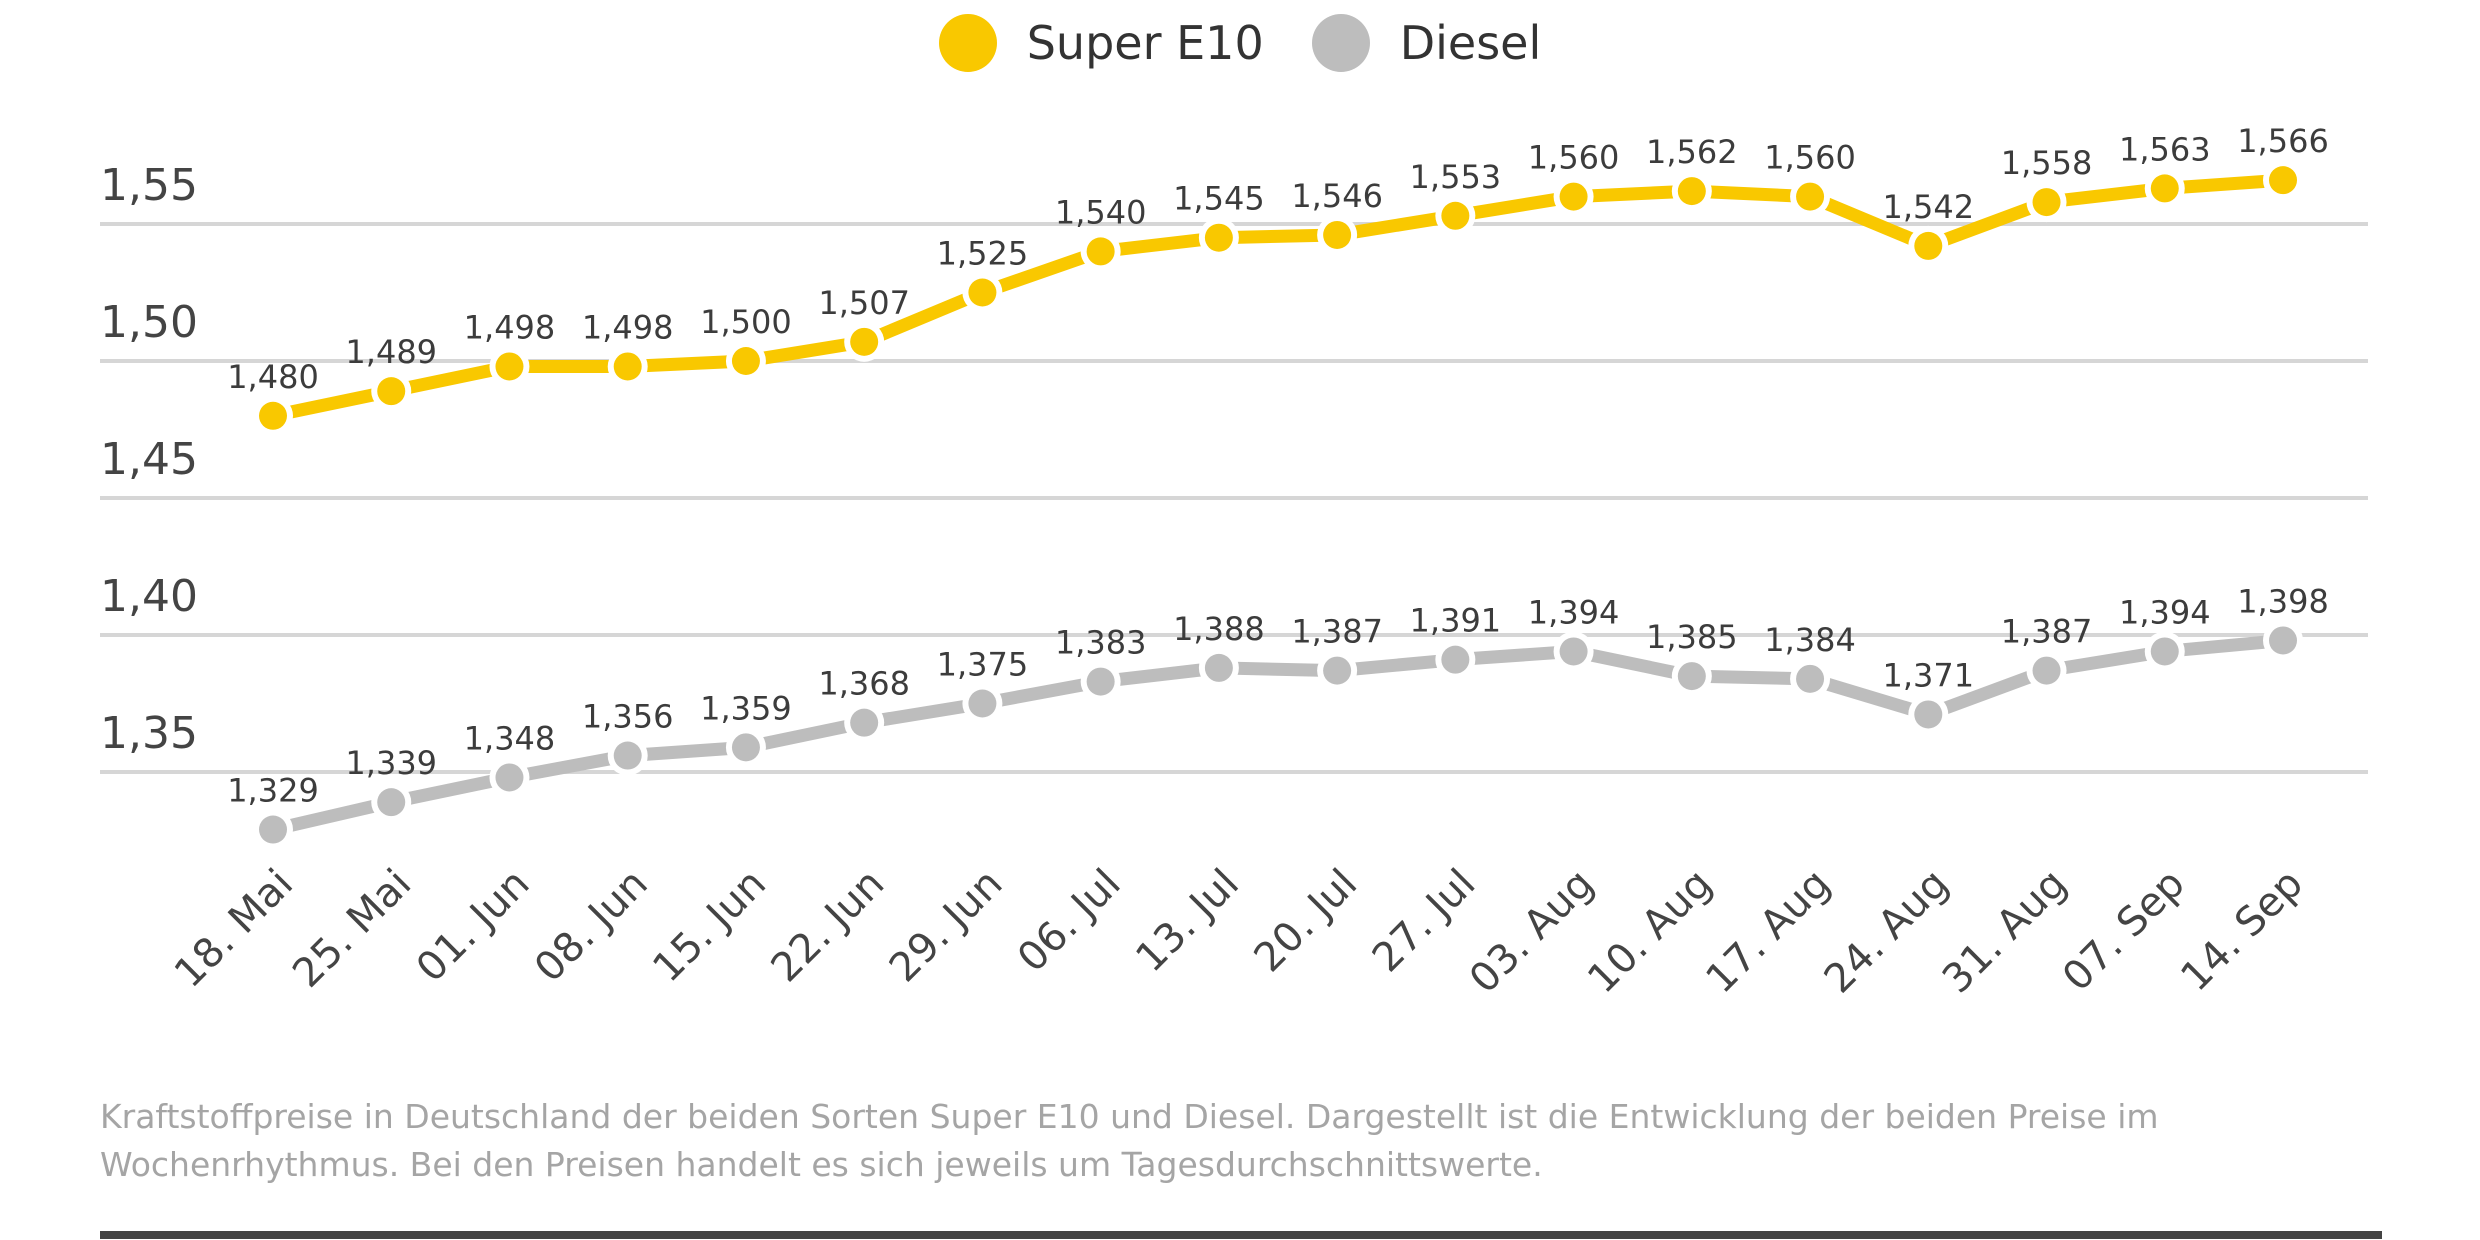 This screenshot has width=2480, height=1240. I want to click on x-tick-label: 08. Jun, so click(591, 926).